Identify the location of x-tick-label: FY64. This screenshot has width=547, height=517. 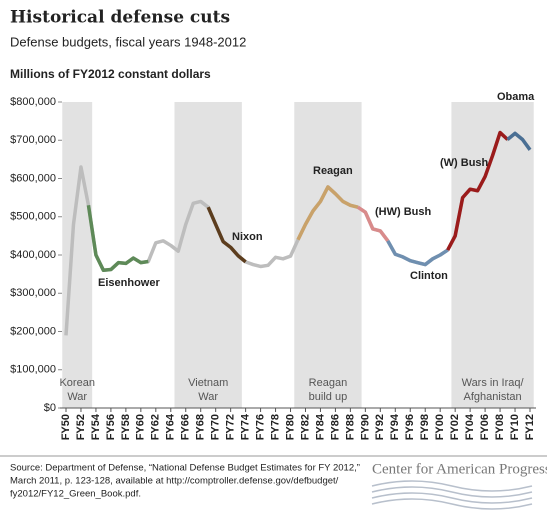
(171, 426).